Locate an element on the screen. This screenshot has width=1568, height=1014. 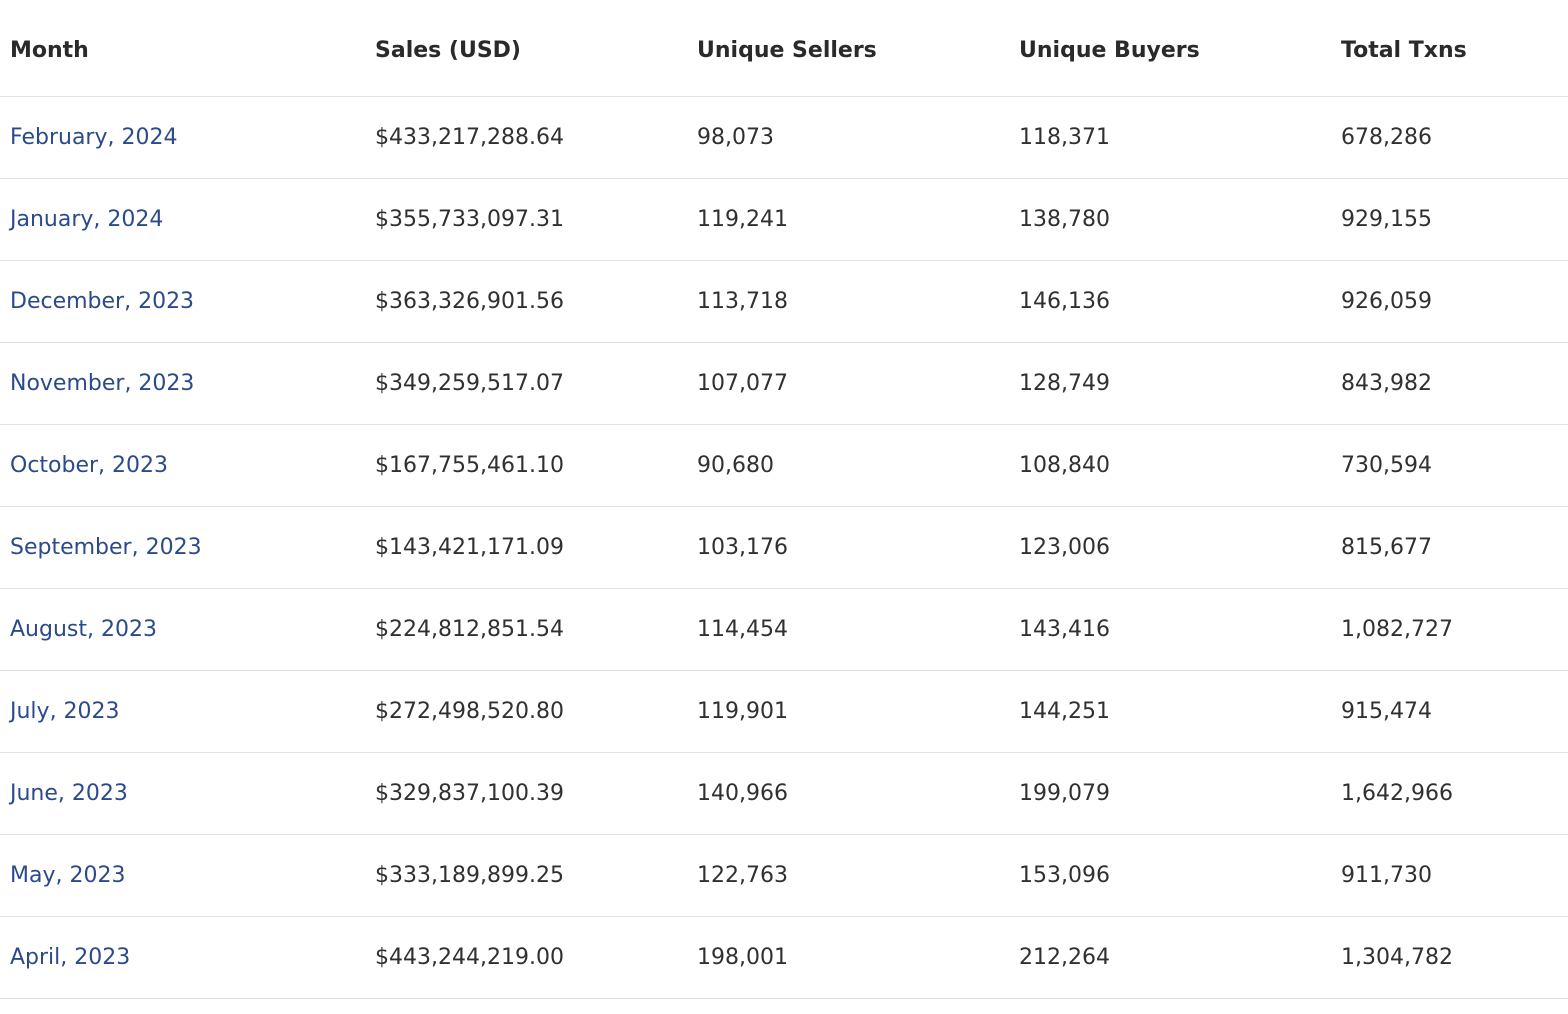
unique-buyers-cell: 144,251 is located at coordinates (1170, 711).